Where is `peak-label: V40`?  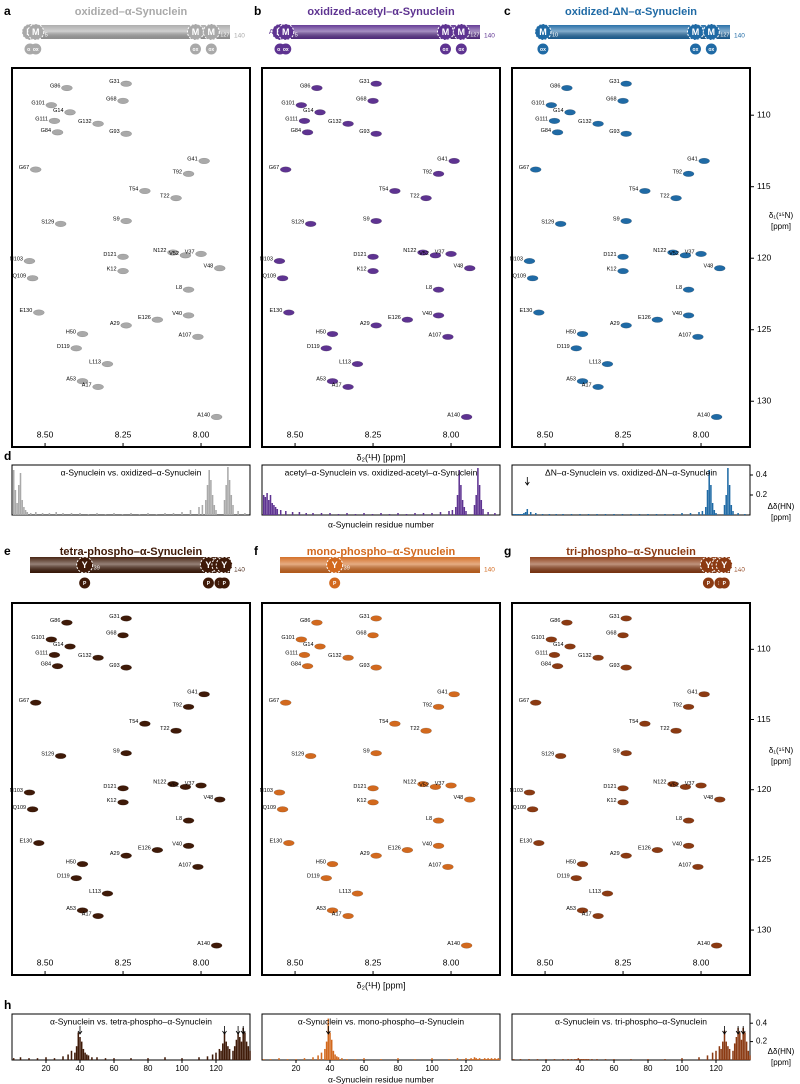 peak-label: V40 is located at coordinates (177, 844).